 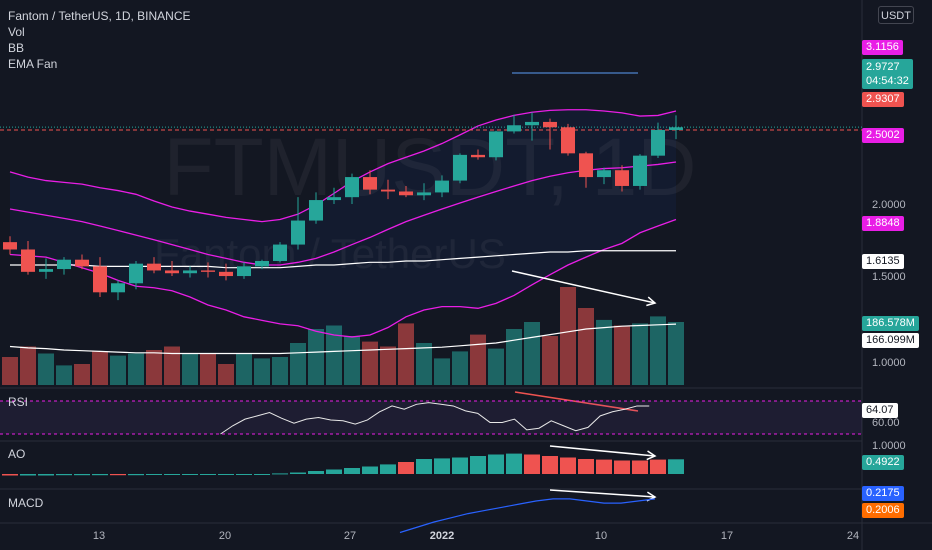 I want to click on ao-scale-label: 1.0000, so click(x=889, y=446).